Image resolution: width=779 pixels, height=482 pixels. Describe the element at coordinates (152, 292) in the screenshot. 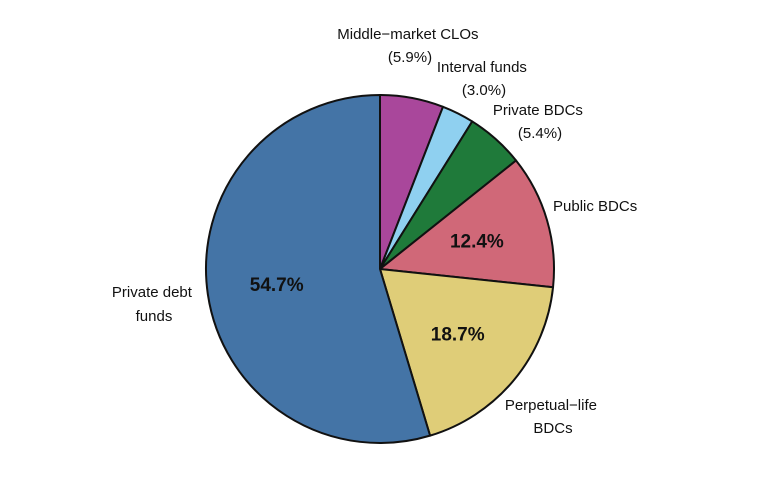

I see `label-private-debt-funds-line1: Private debt` at that location.